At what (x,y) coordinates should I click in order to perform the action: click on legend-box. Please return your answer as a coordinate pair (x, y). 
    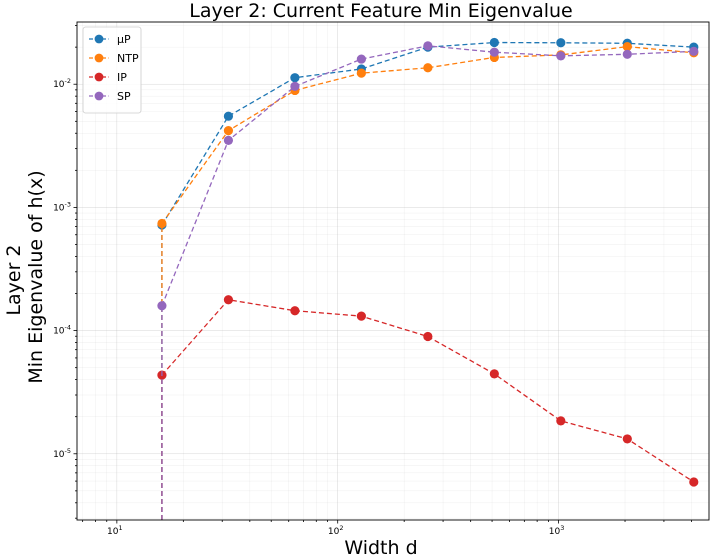
    Looking at the image, I should click on (112, 70).